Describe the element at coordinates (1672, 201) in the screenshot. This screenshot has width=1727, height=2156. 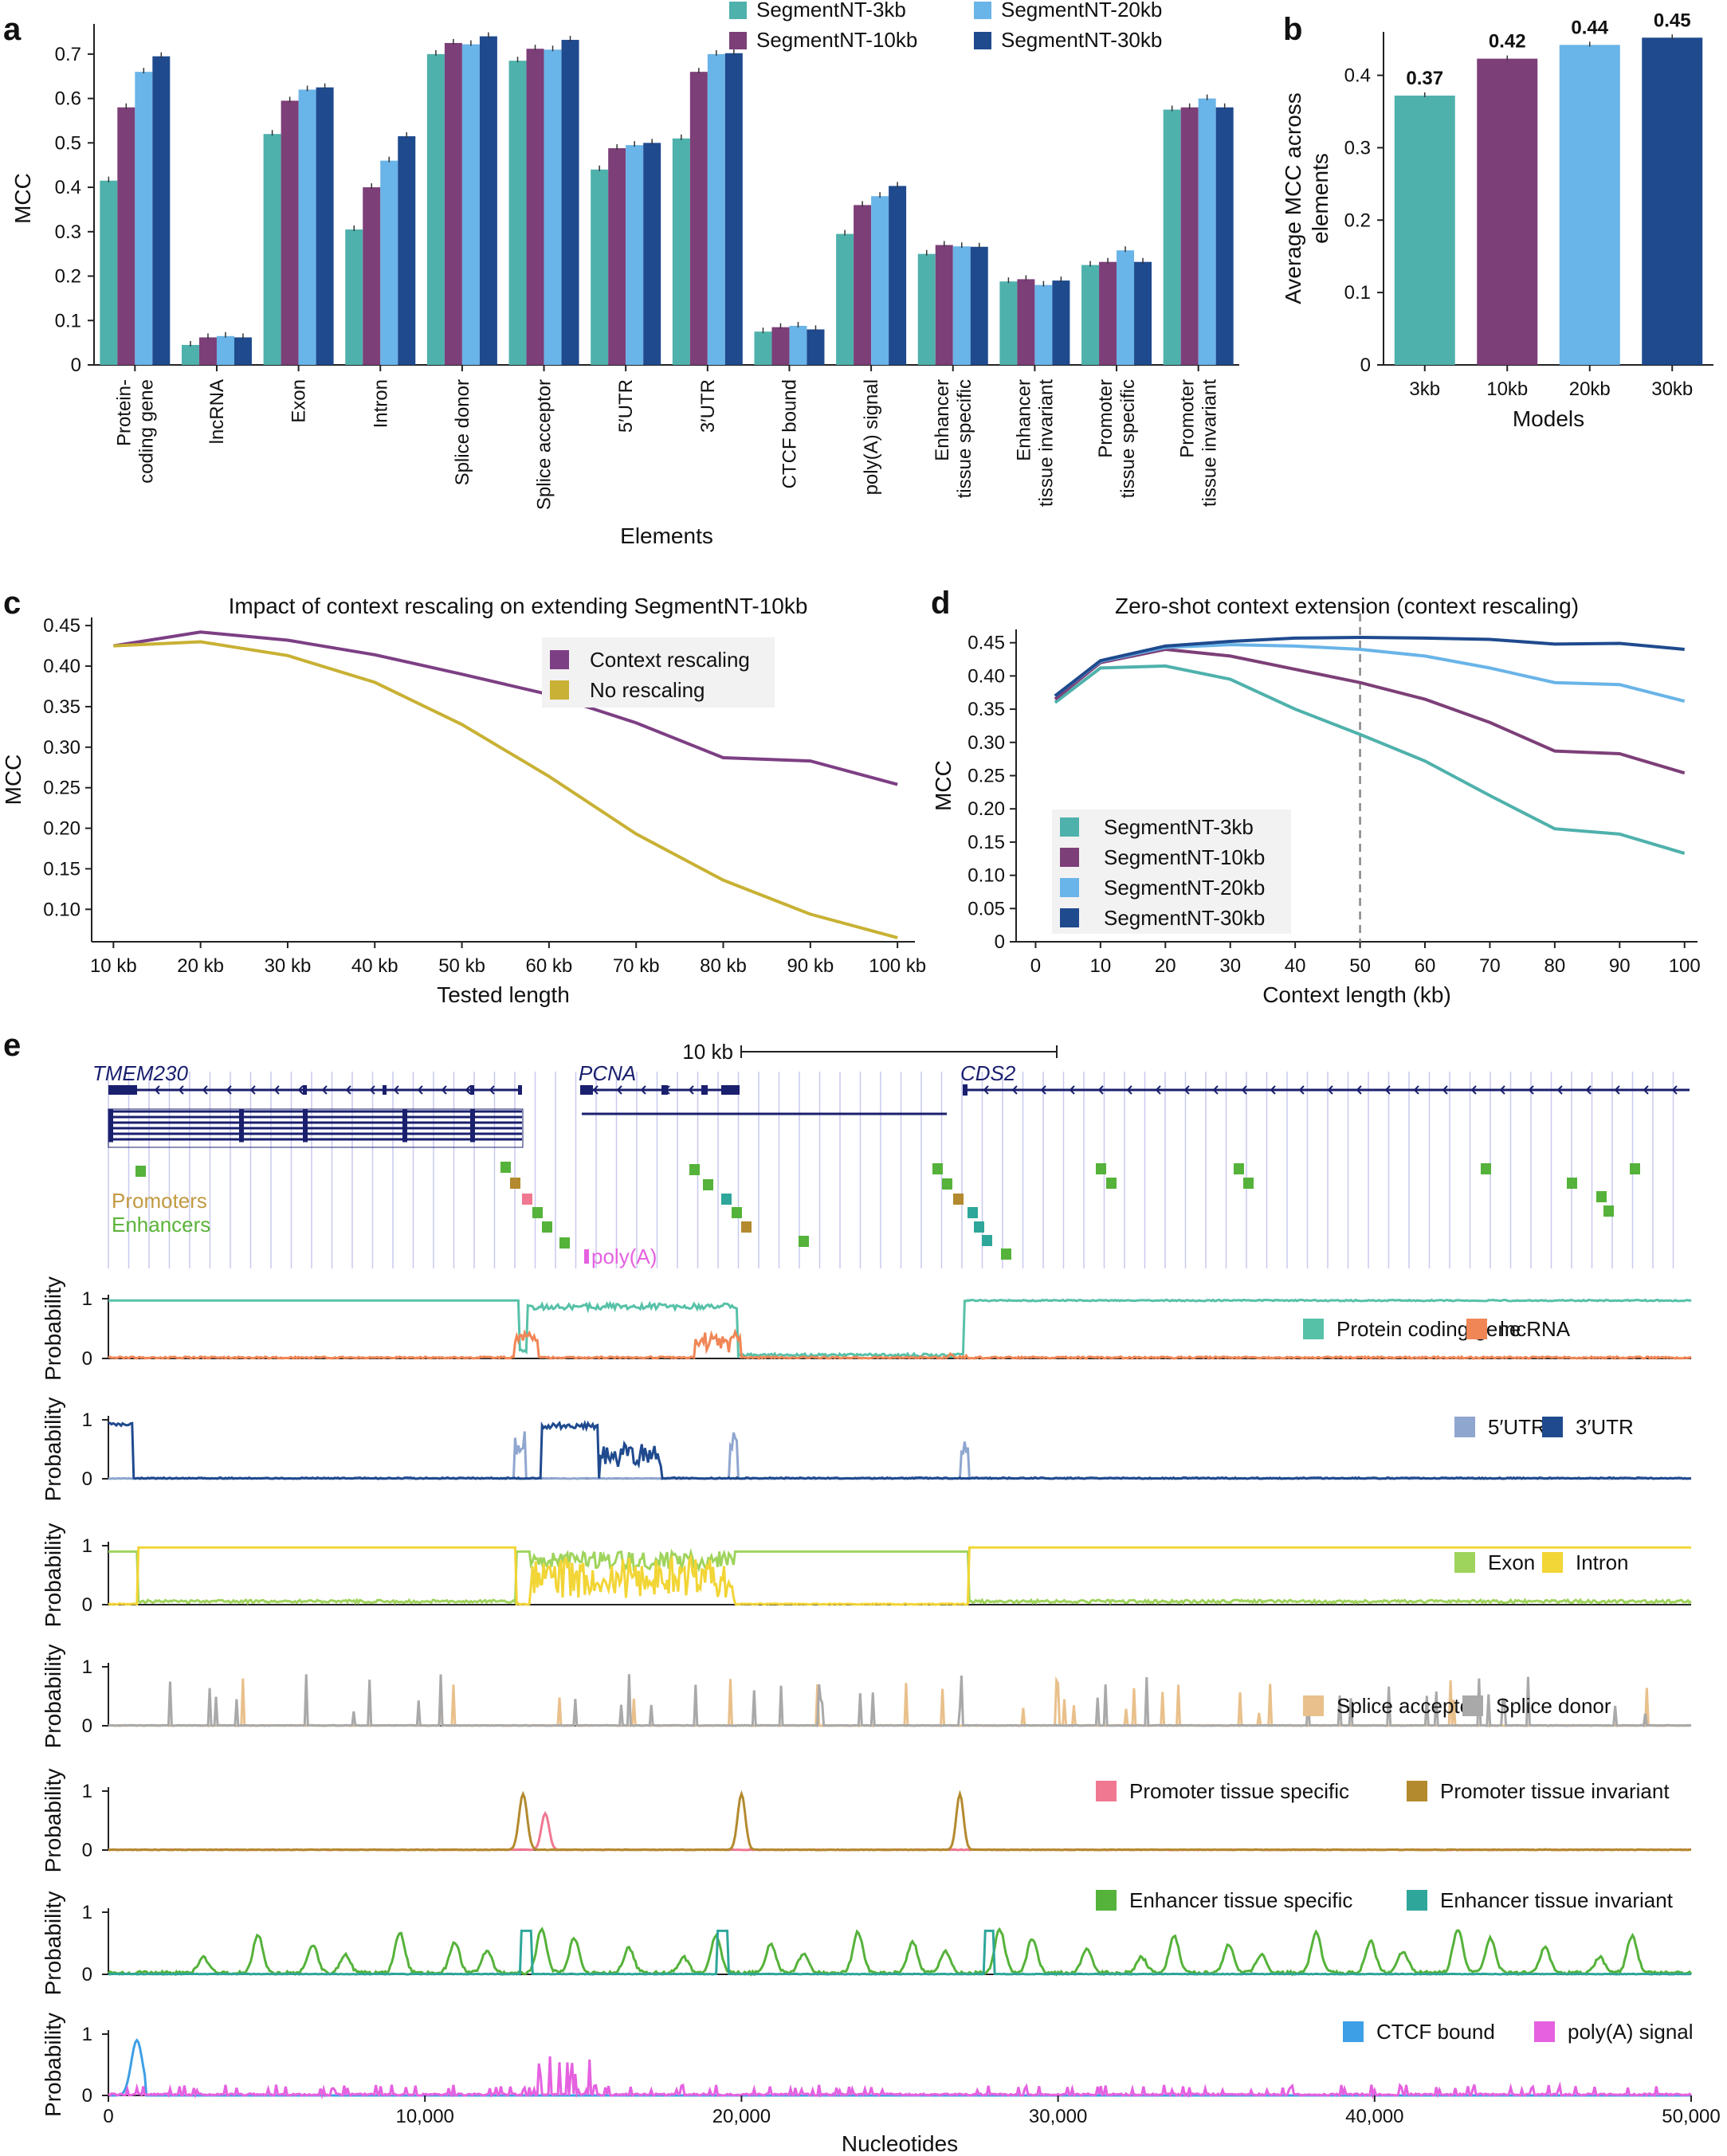
I see `bar-b` at that location.